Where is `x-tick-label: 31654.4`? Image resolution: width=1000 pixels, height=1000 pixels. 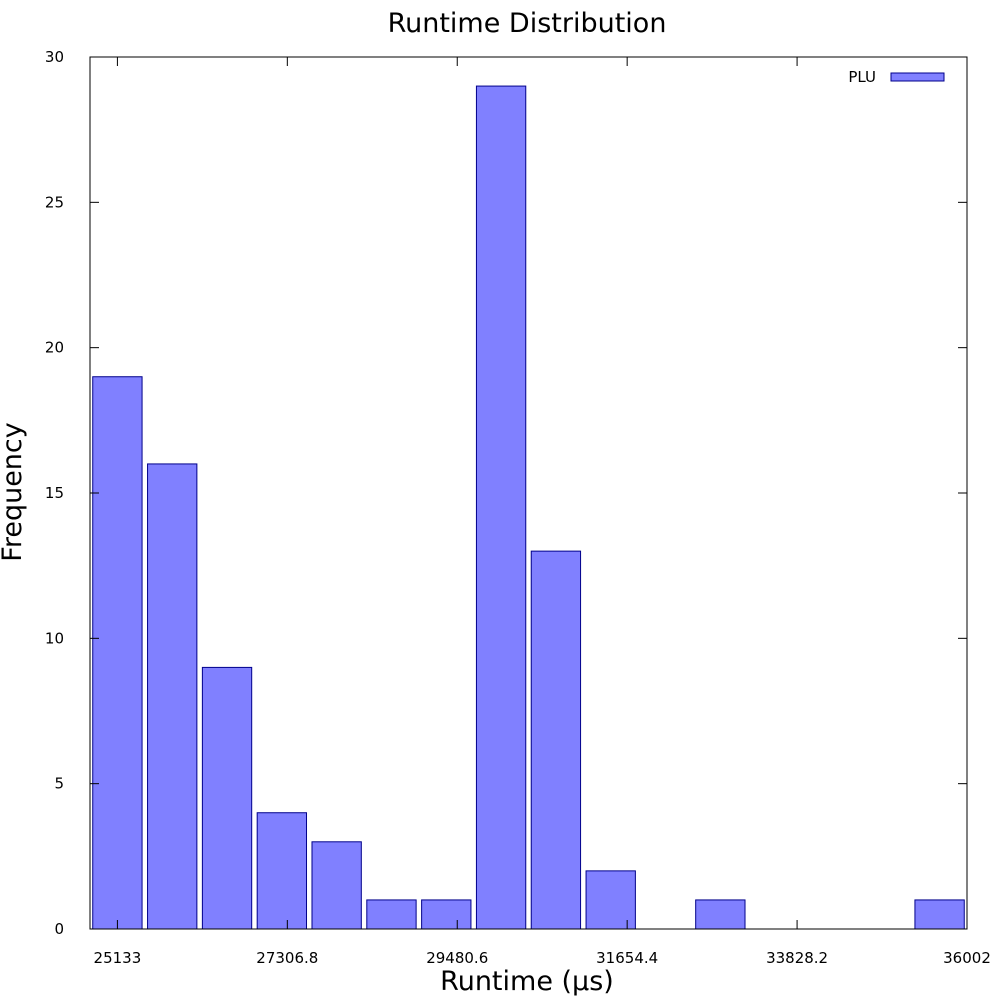 x-tick-label: 31654.4 is located at coordinates (627, 958).